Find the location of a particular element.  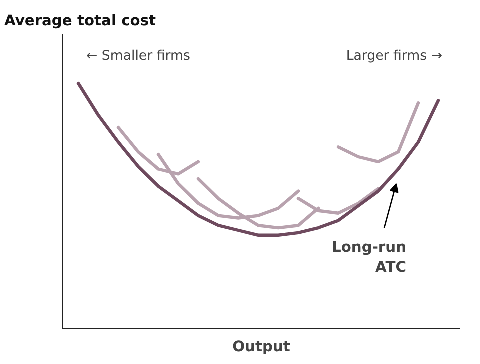

text: ← Smaller firms is located at coordinates (138, 56).